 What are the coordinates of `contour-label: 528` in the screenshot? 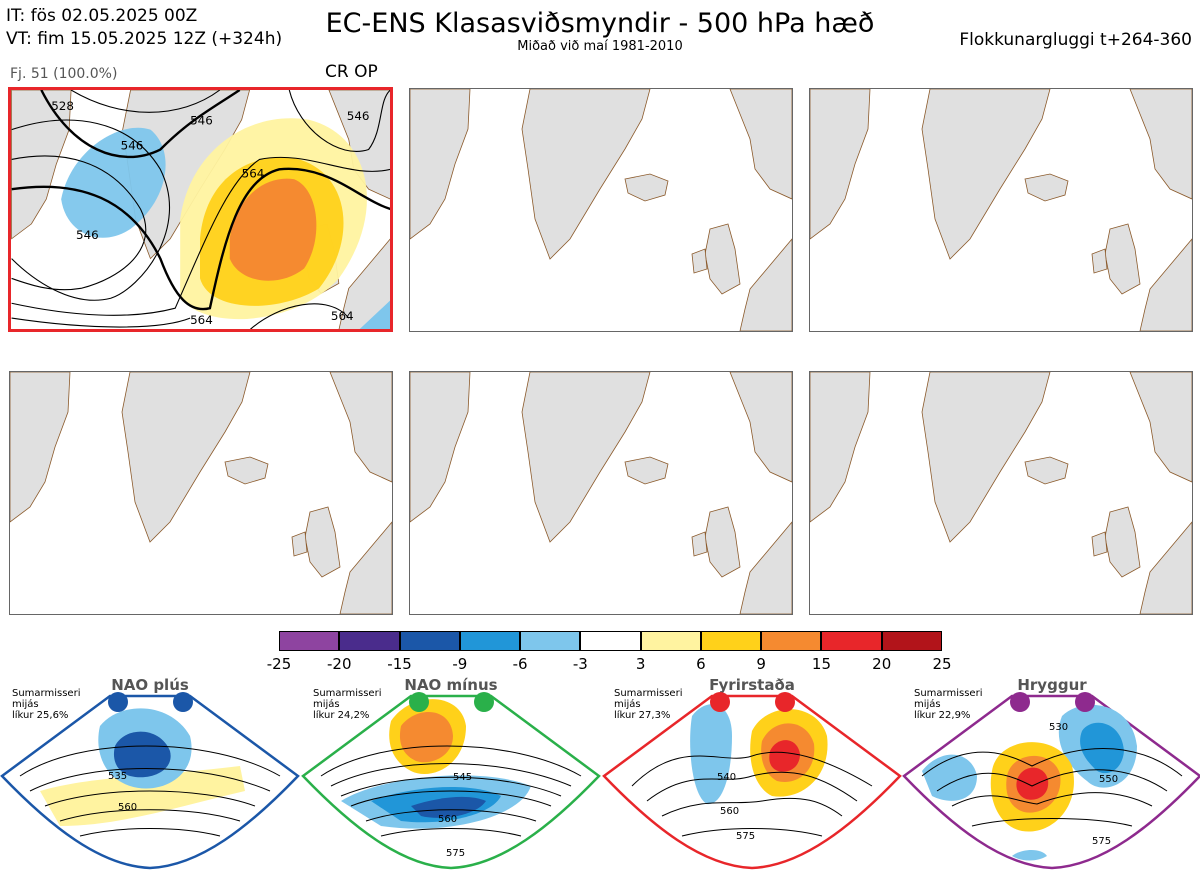 It's located at (62, 106).